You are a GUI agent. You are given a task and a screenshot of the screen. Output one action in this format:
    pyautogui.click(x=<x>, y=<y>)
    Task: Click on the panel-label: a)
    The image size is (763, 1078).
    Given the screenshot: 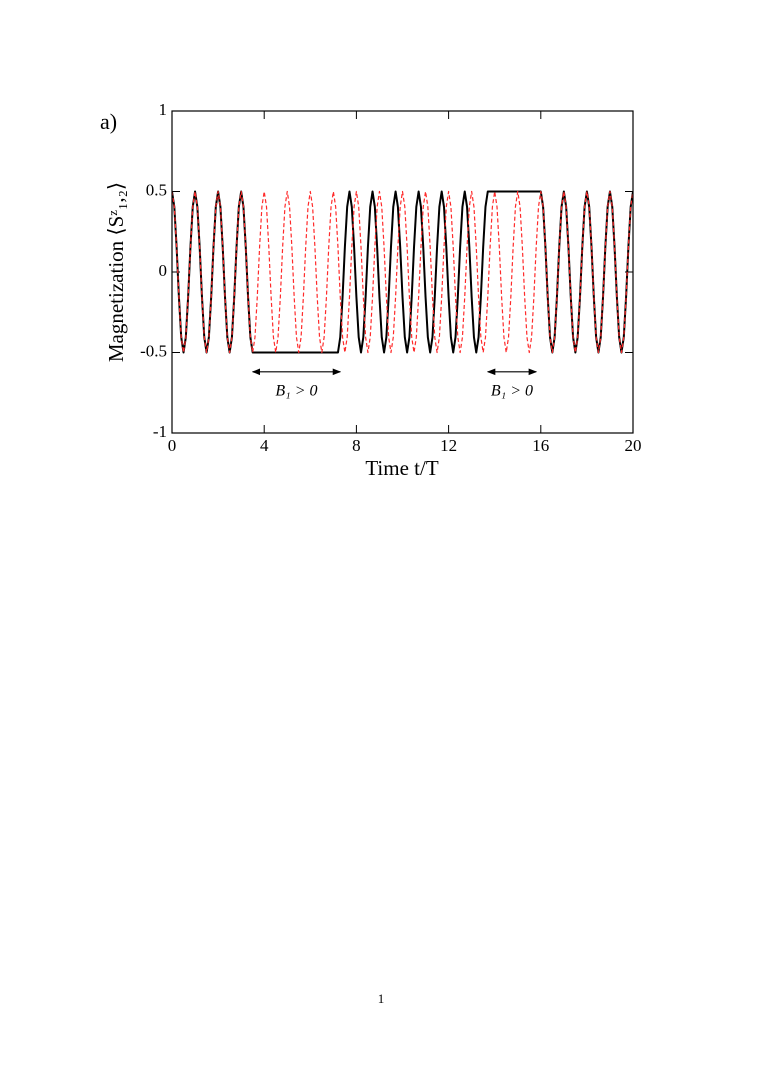 What is the action you would take?
    pyautogui.click(x=108, y=121)
    